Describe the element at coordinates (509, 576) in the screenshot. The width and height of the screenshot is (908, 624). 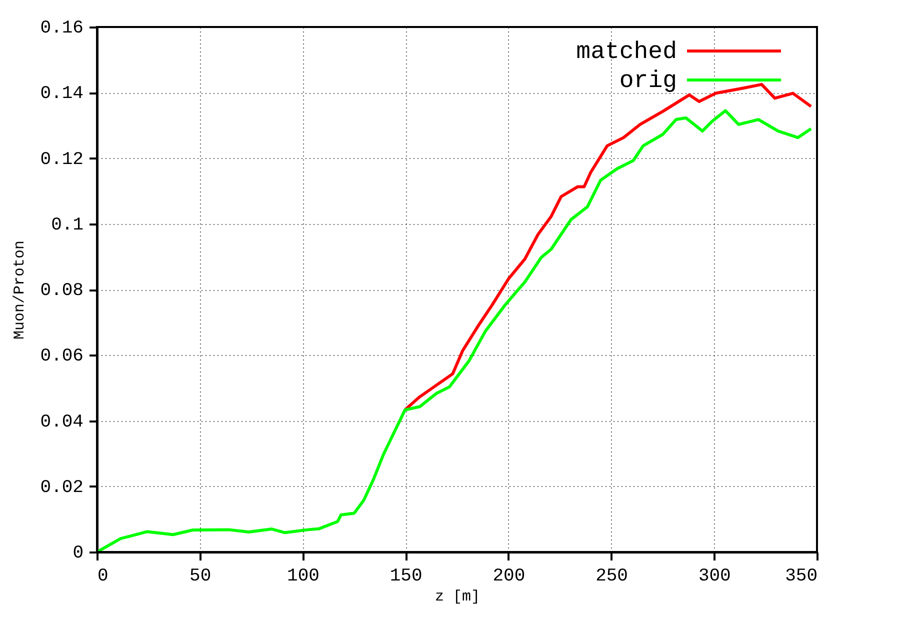
I see `x-tick-label: 200` at that location.